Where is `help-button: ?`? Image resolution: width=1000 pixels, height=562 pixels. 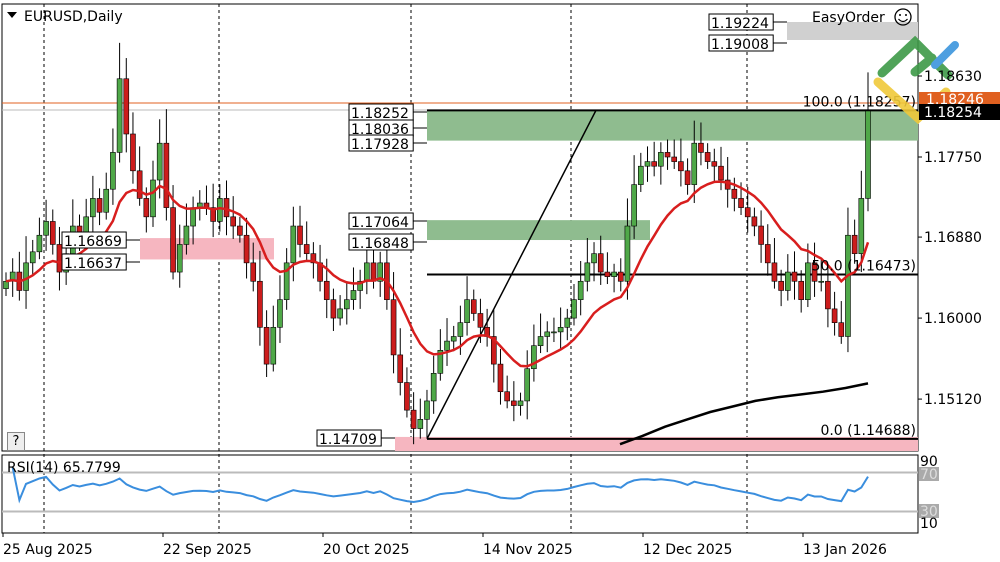
help-button: ? is located at coordinates (16, 441).